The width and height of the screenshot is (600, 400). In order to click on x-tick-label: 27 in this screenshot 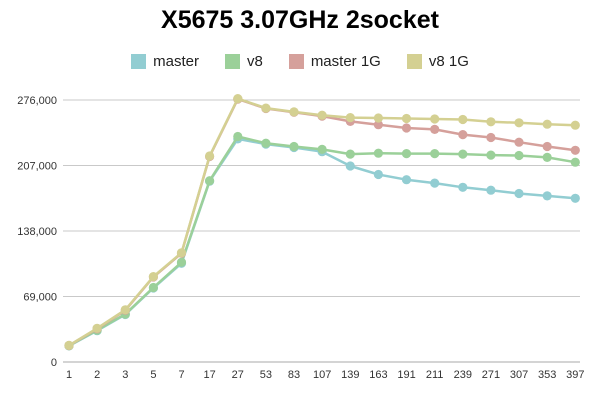, I will do `click(238, 375)`.